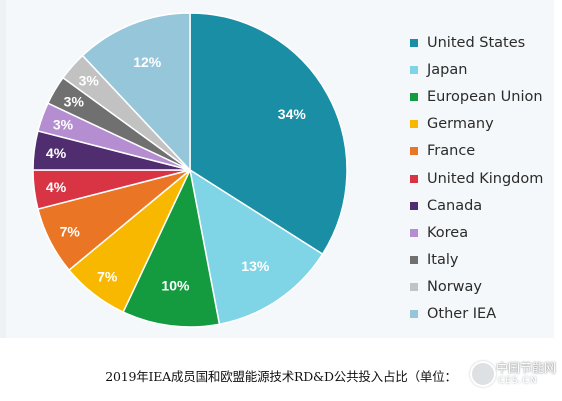 Image resolution: width=562 pixels, height=401 pixels. What do you see at coordinates (518, 381) in the screenshot?
I see `watermark-url: CES.CN` at bounding box center [518, 381].